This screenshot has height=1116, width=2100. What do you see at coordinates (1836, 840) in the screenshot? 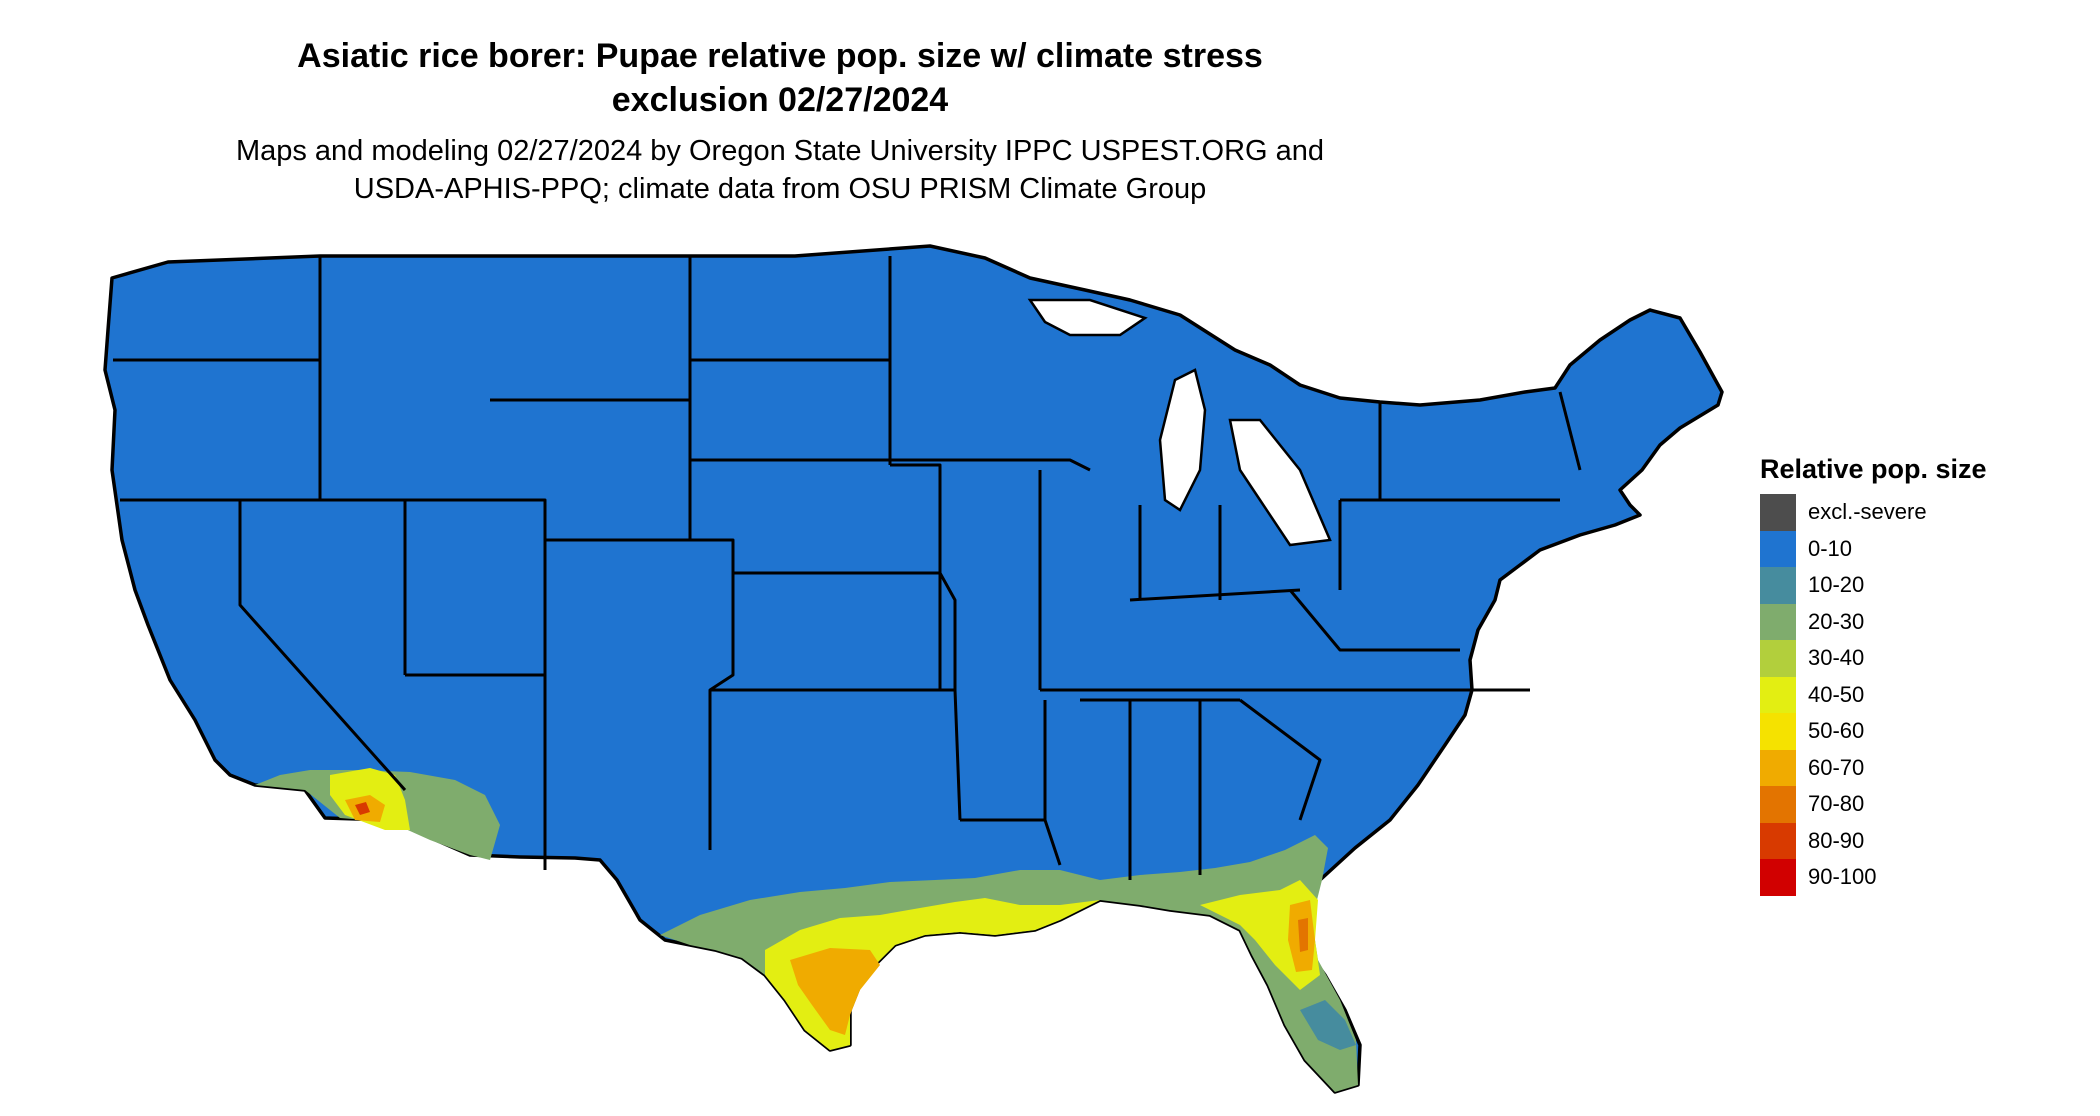
I see `legend-label: 80-90` at bounding box center [1836, 840].